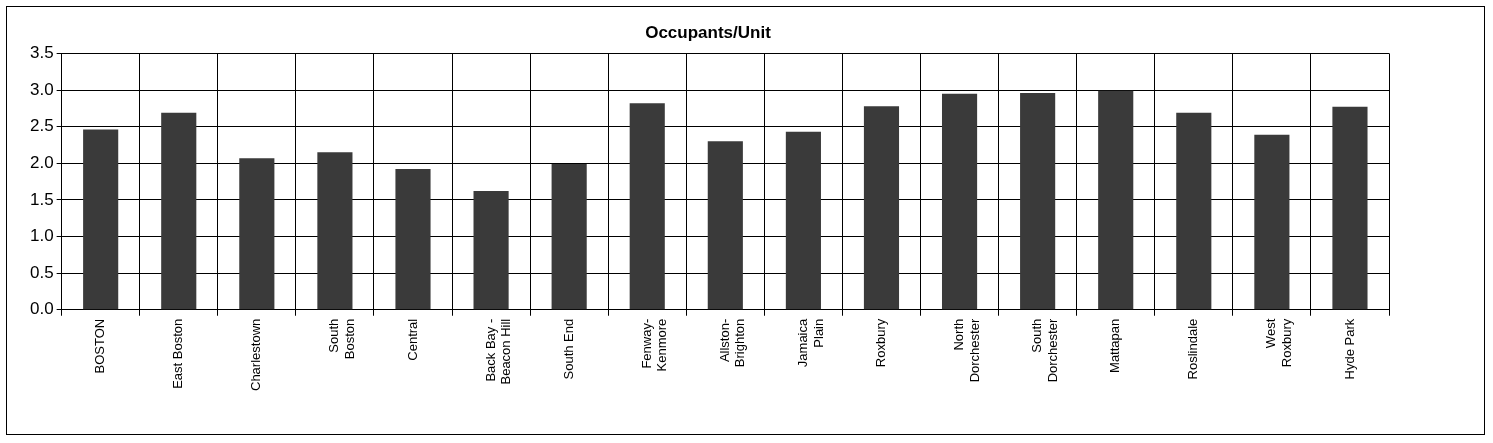 This screenshot has width=1493, height=443. What do you see at coordinates (966, 350) in the screenshot?
I see `x-tick-label: North Dorchester` at bounding box center [966, 350].